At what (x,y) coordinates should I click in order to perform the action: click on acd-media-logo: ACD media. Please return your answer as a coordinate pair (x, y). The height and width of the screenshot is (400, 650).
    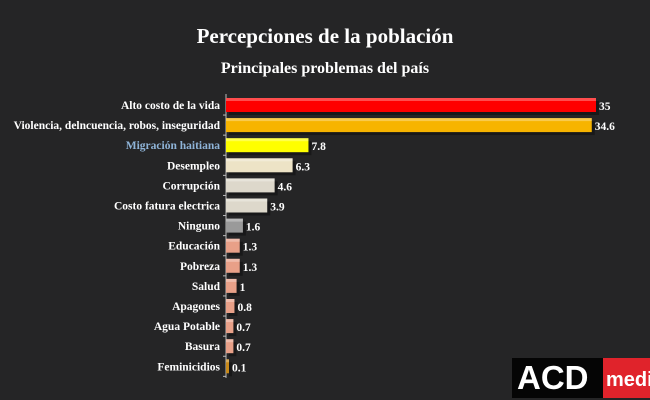
    Looking at the image, I should click on (581, 378).